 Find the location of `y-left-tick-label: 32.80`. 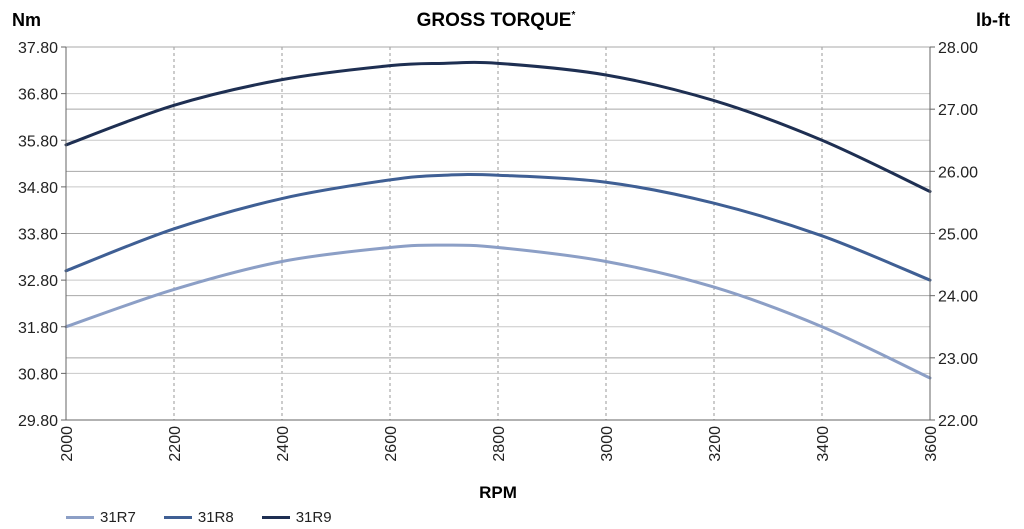

y-left-tick-label: 32.80 is located at coordinates (38, 281).